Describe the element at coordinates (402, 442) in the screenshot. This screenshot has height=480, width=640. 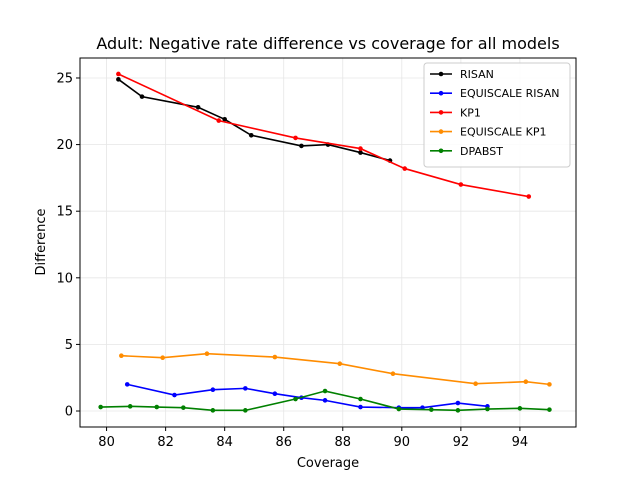
I see `x-tick-label: 90` at that location.